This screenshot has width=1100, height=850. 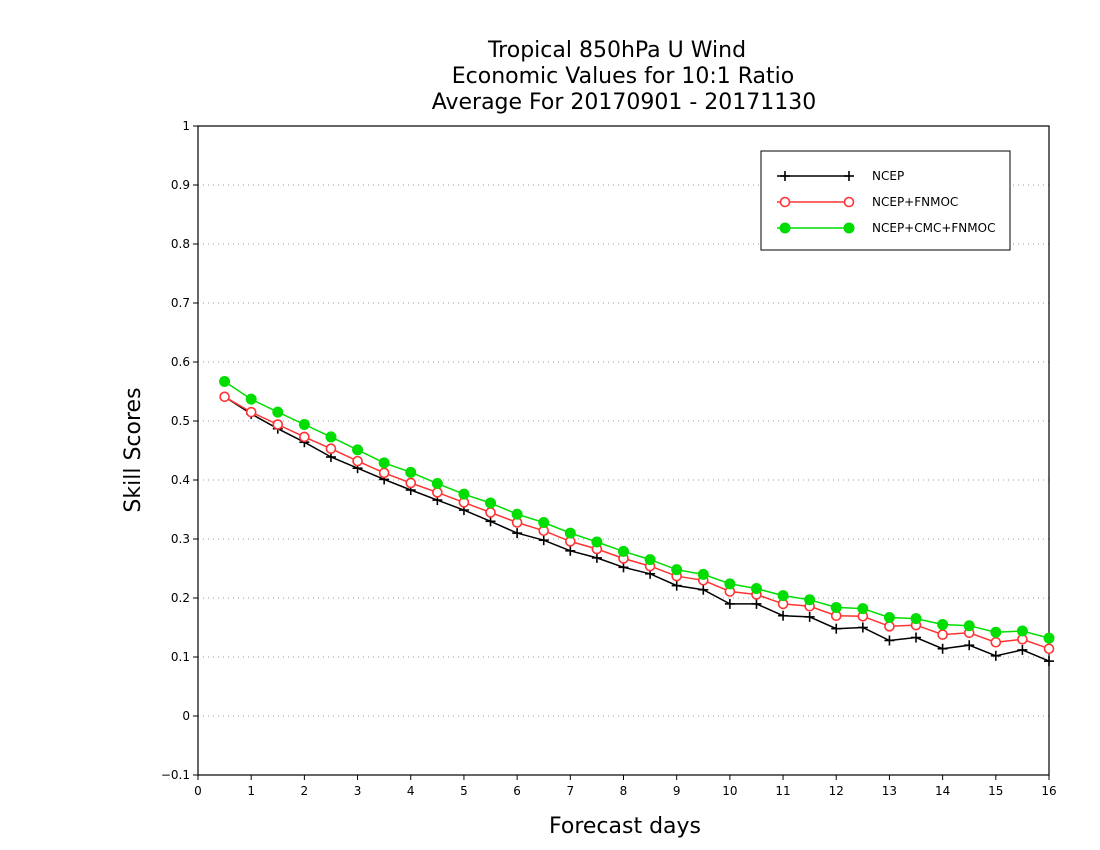 What do you see at coordinates (889, 791) in the screenshot?
I see `x-tick-label: 13` at bounding box center [889, 791].